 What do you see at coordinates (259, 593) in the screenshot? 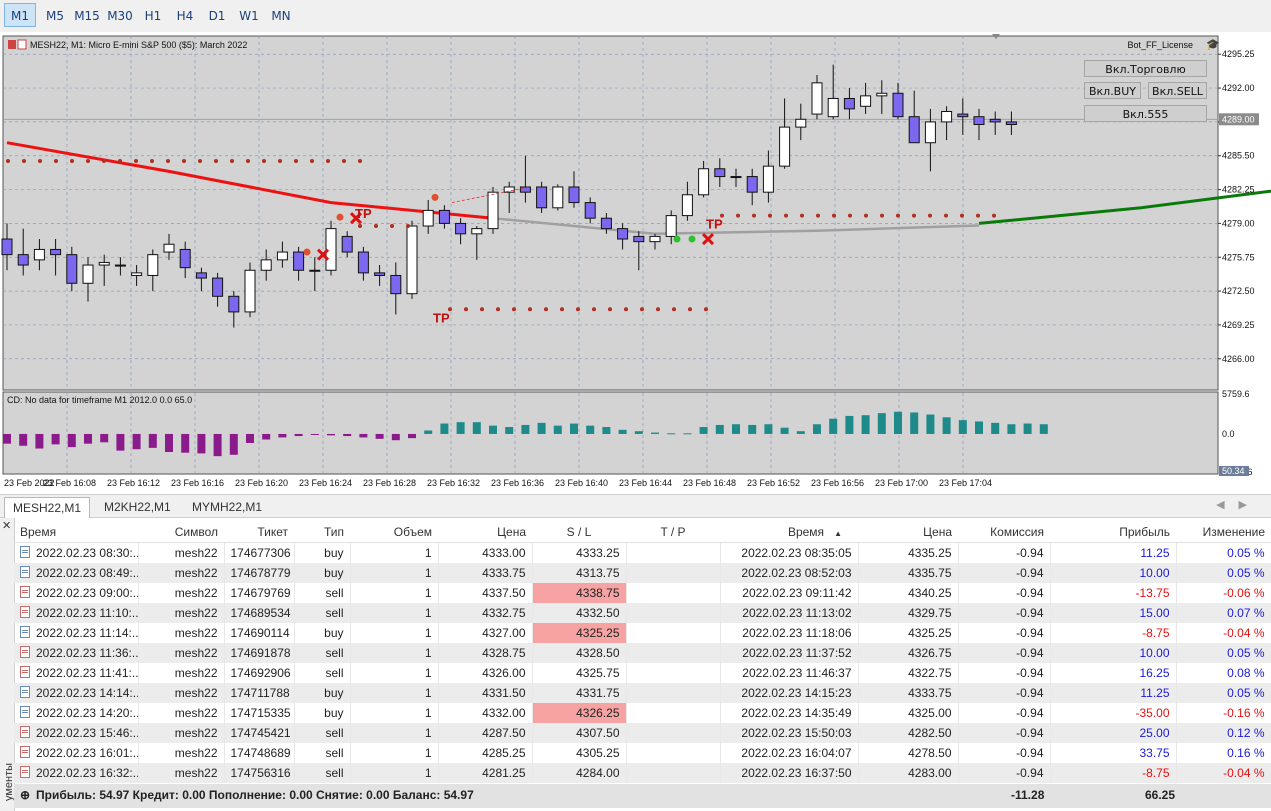
I see `cell-ticket: 174679769` at bounding box center [259, 593].